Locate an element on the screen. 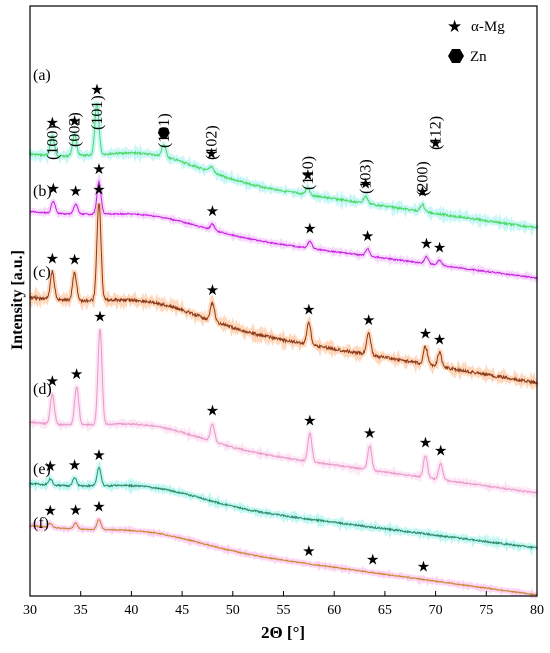  x-tick-label: 60 is located at coordinates (334, 610).